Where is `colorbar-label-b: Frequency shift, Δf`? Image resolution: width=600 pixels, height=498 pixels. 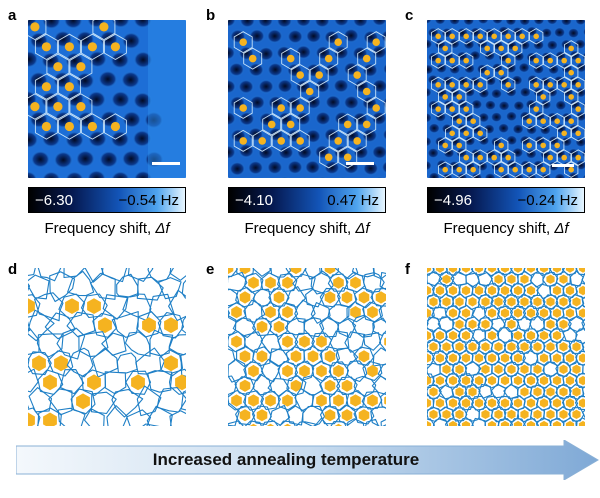 colorbar-label-b: Frequency shift, Δf is located at coordinates (307, 228).